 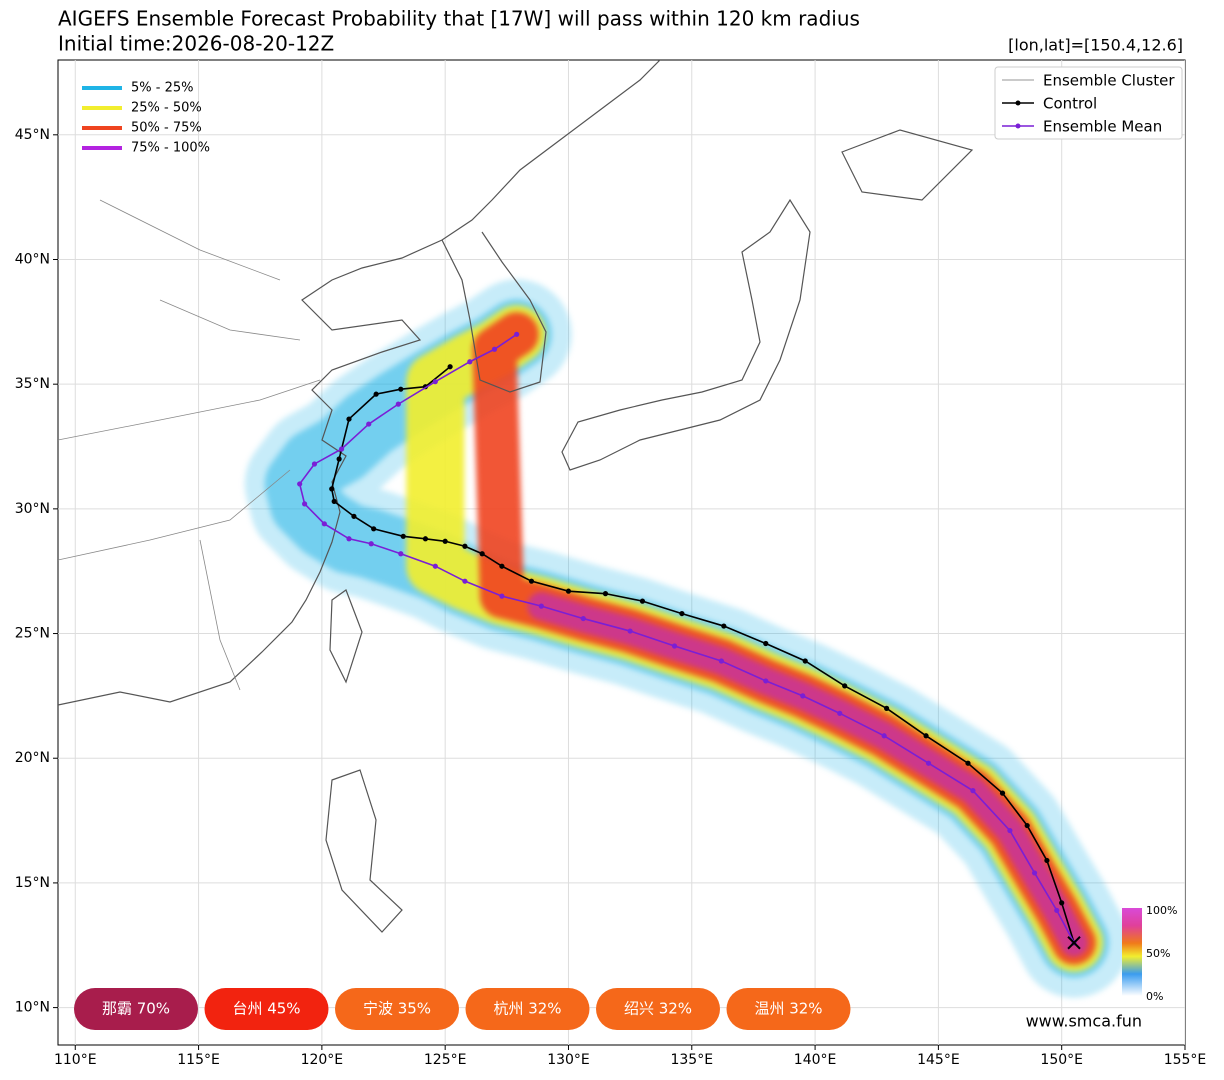 What do you see at coordinates (907, 165) in the screenshot?
I see `hokkaido-coast` at bounding box center [907, 165].